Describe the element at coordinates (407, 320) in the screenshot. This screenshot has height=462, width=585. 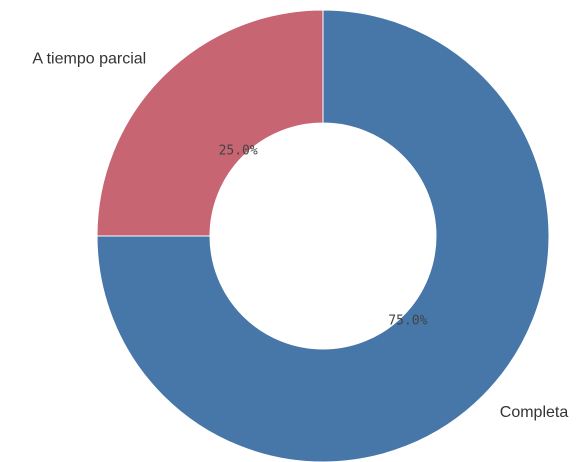
I see `slice-value-label: 75.0%` at that location.